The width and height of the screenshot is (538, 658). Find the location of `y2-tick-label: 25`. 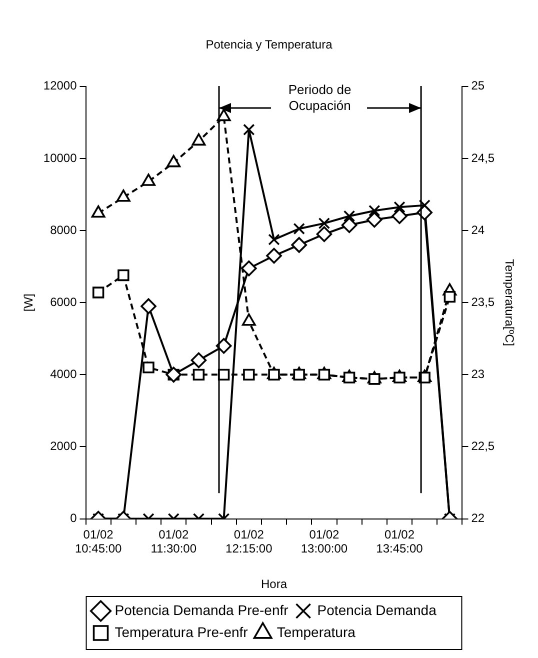

y2-tick-label: 25 is located at coordinates (478, 85).